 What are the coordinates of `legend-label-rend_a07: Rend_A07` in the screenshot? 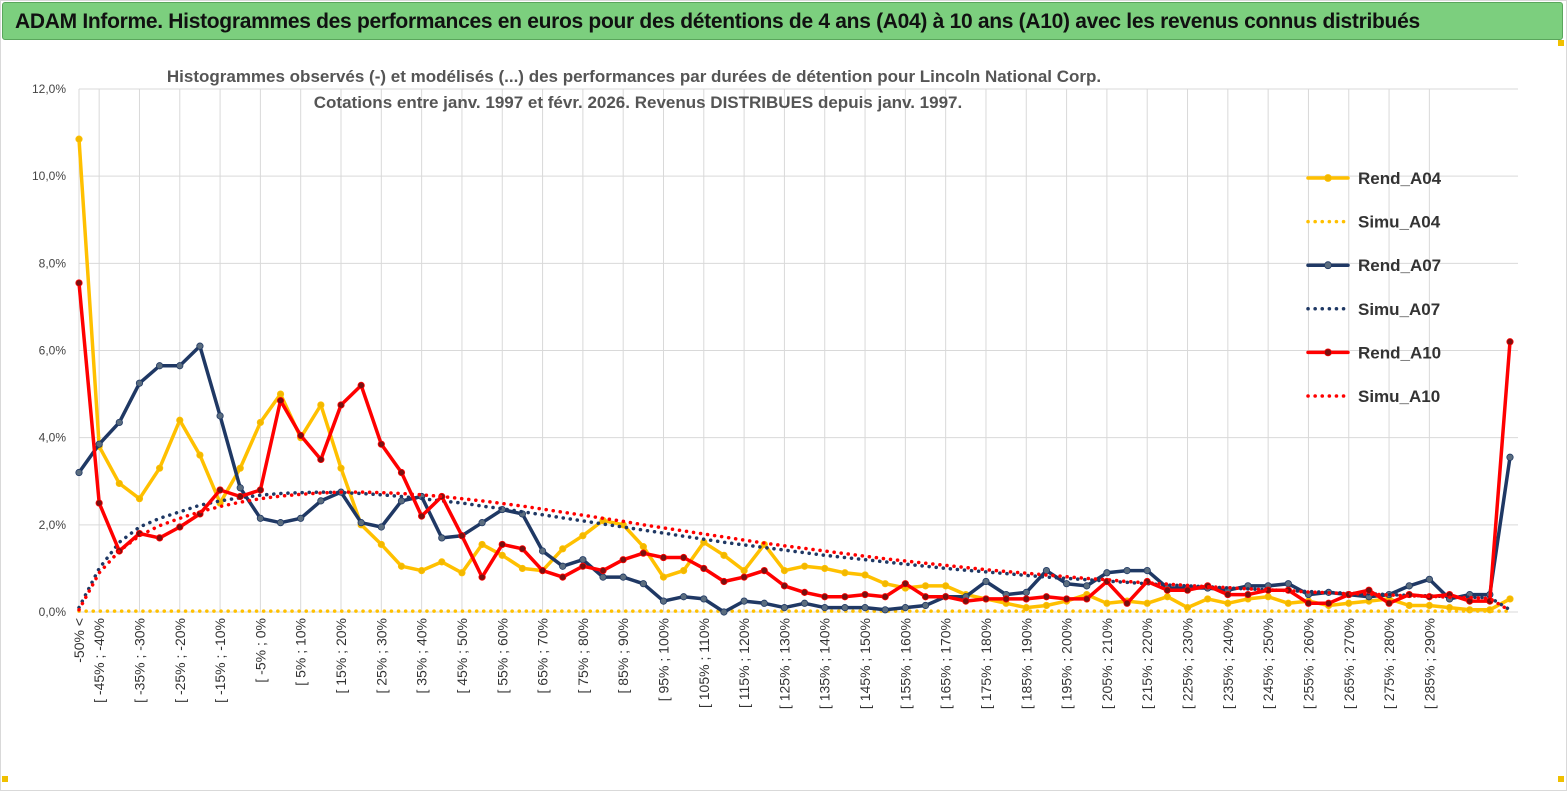 It's located at (1399, 265).